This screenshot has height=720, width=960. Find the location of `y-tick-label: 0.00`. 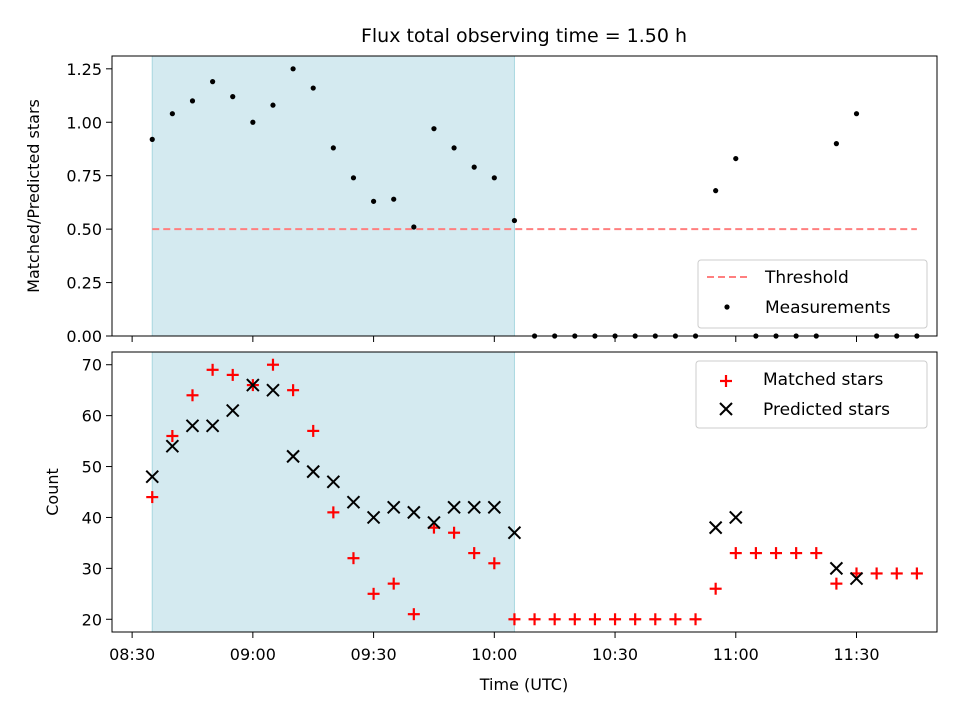

y-tick-label: 0.00 is located at coordinates (84, 336).